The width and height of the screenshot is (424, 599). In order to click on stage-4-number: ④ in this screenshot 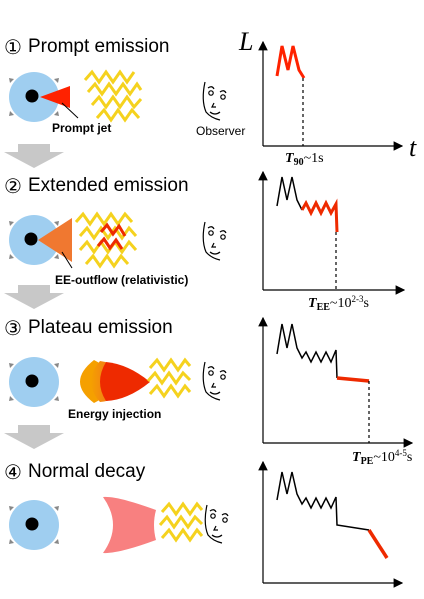, I will do `click(13, 472)`.